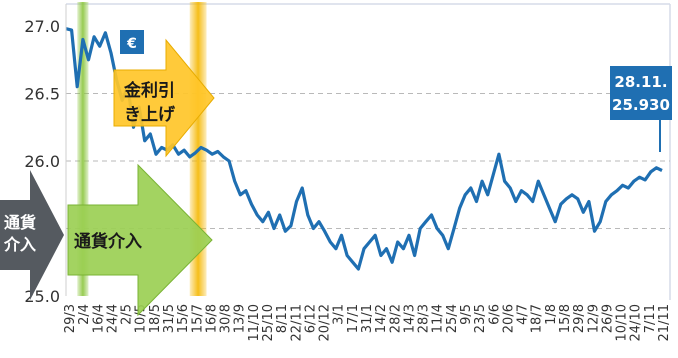 The height and width of the screenshot is (358, 678). I want to click on x-tick-label-13: 11/10, so click(254, 322).